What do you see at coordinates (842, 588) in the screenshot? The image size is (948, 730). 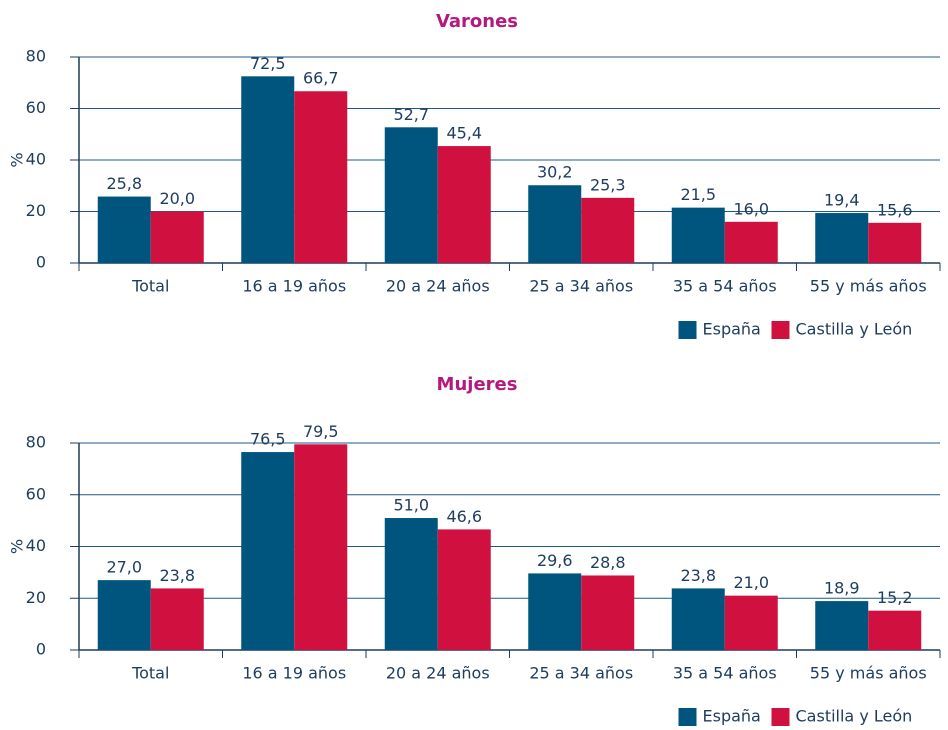 I see `value-label: 18,9` at bounding box center [842, 588].